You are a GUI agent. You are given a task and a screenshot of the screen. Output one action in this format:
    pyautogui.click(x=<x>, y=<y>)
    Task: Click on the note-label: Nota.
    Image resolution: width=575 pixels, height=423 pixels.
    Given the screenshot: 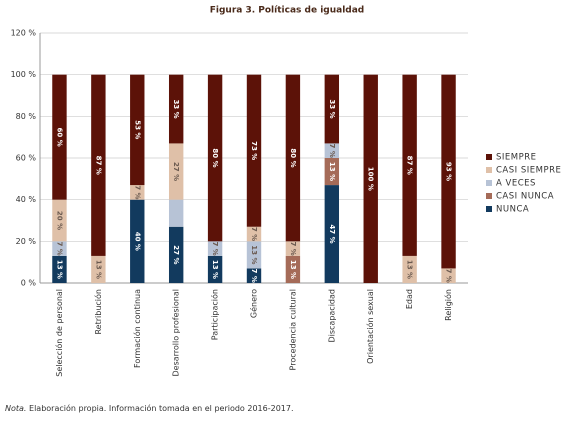 What is the action you would take?
    pyautogui.click(x=15, y=408)
    